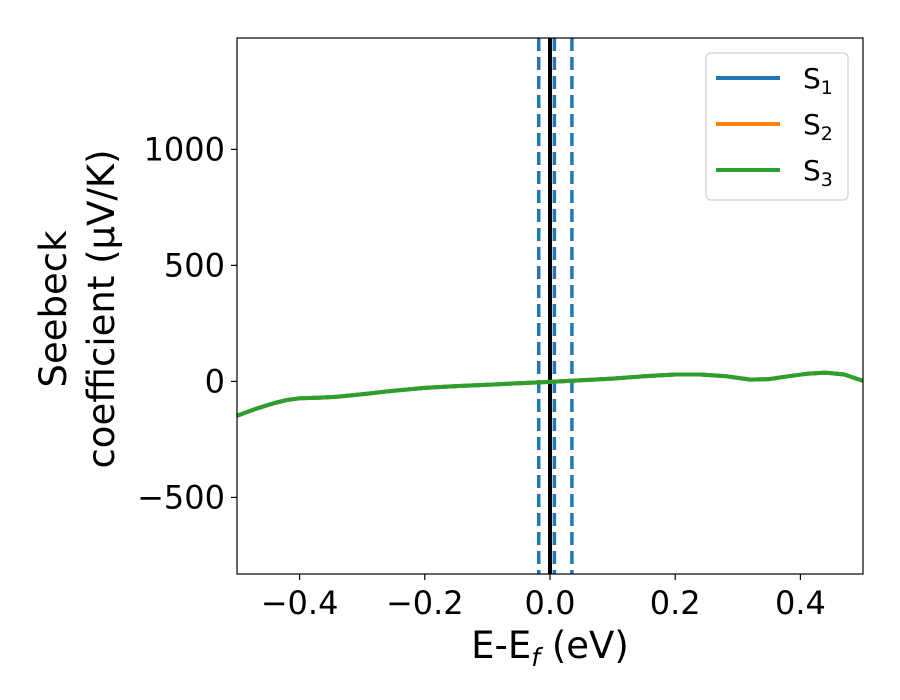  Describe the element at coordinates (101, 308) in the screenshot. I see `y-axis-label-line2: coefficient (μV/K)` at that location.